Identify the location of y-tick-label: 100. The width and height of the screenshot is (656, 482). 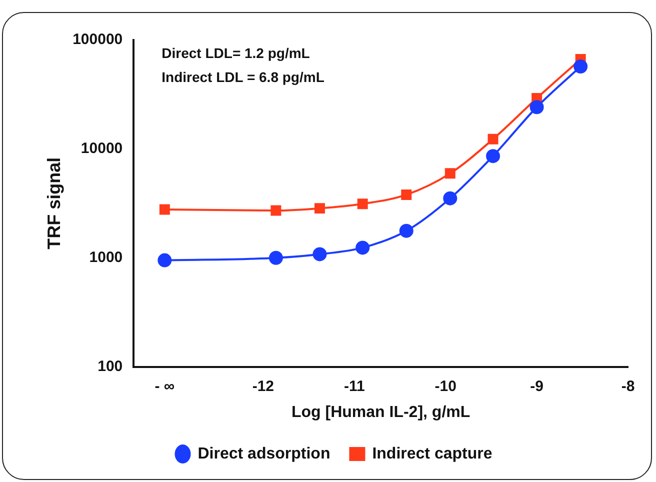
(110, 366).